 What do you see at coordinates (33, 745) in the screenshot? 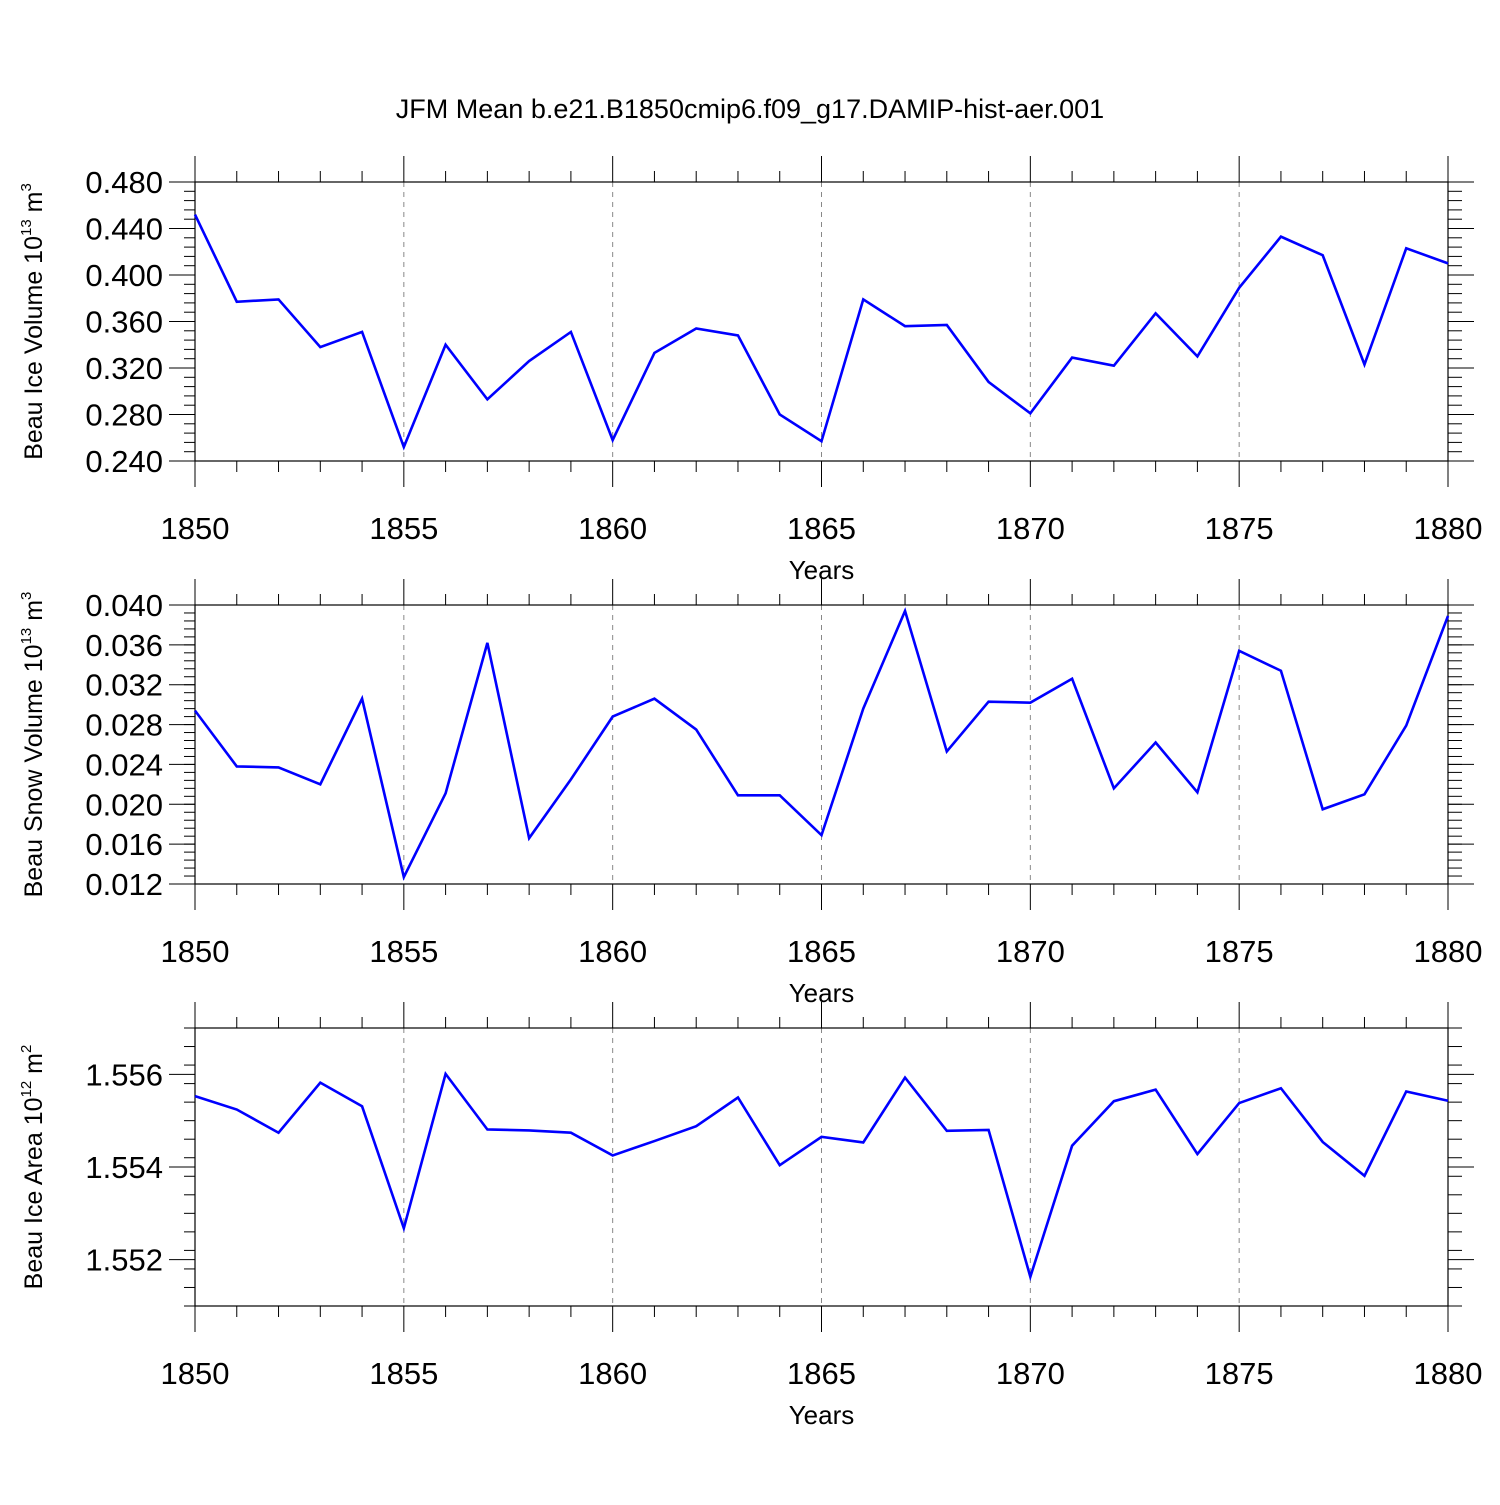
I see `y-axis-title: Beau Snow Volume 1013 m3` at bounding box center [33, 745].